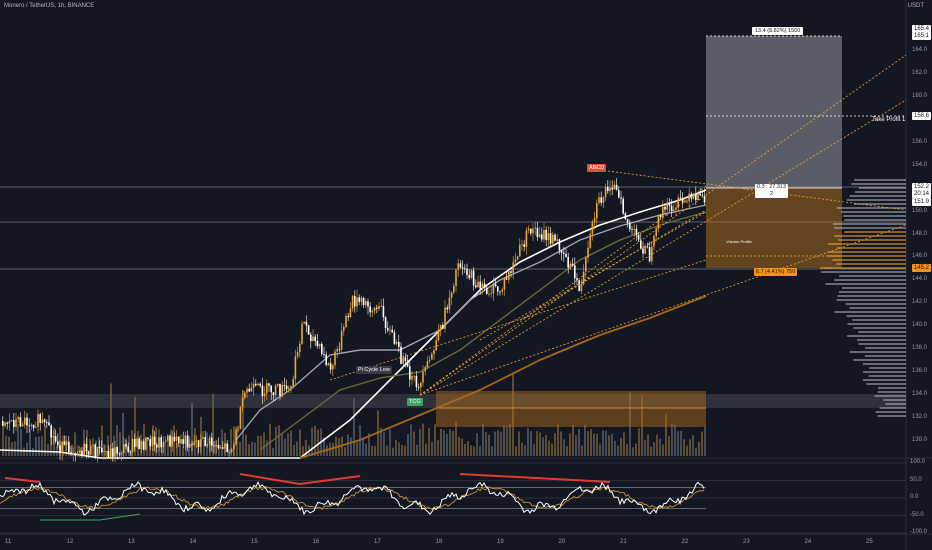 The width and height of the screenshot is (932, 550). What do you see at coordinates (921, 202) in the screenshot?
I see `price-label: 151.9` at bounding box center [921, 202].